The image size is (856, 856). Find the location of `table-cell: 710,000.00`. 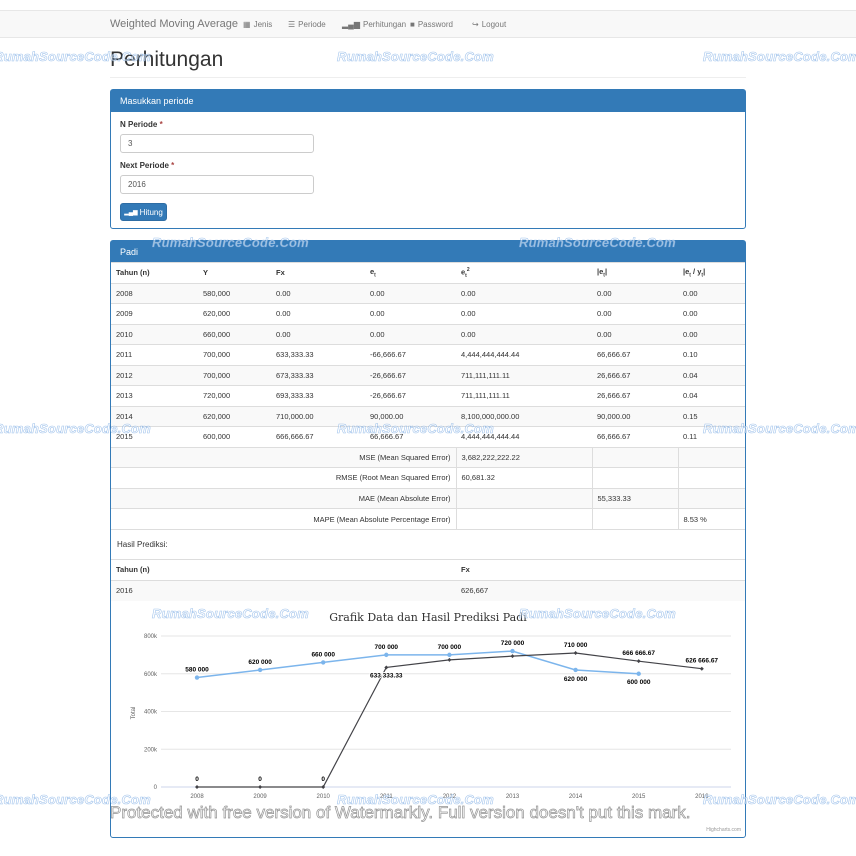

table-cell: 710,000.00 is located at coordinates (318, 416).